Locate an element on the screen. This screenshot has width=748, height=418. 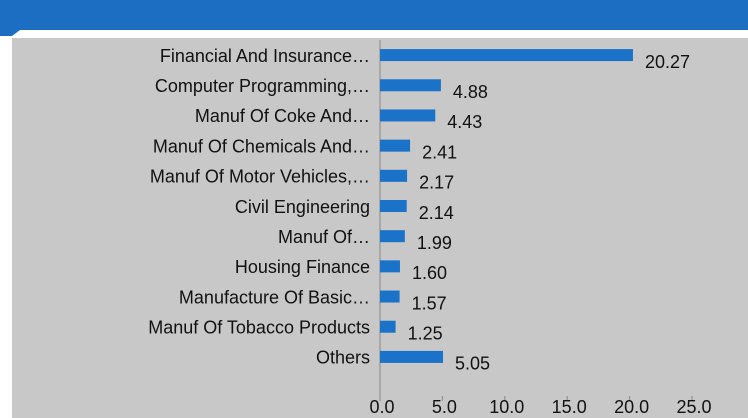
y-tick-label: Manuf Of Tobacco Products is located at coordinates (259, 327).